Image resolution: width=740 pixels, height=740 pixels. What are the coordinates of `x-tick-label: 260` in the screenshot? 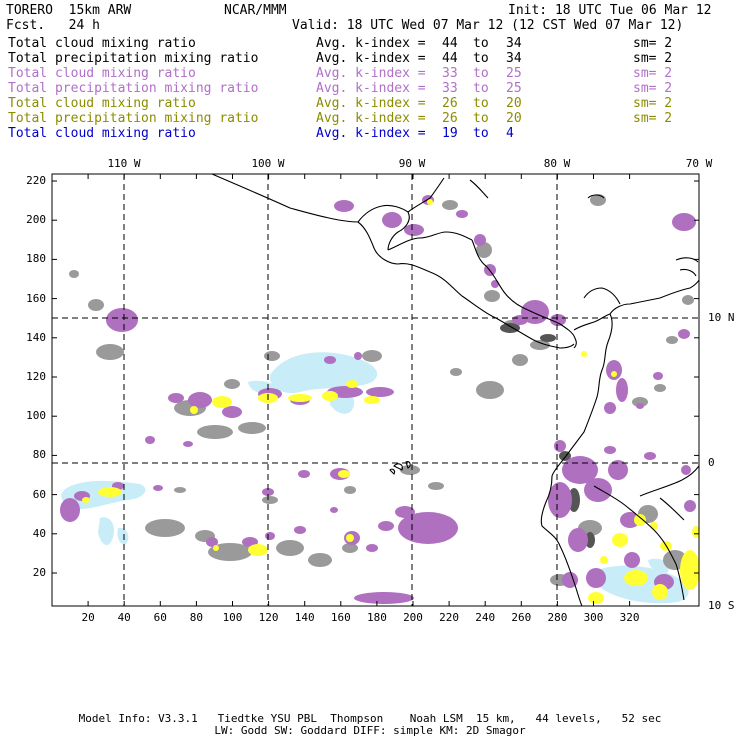 It's located at (521, 617).